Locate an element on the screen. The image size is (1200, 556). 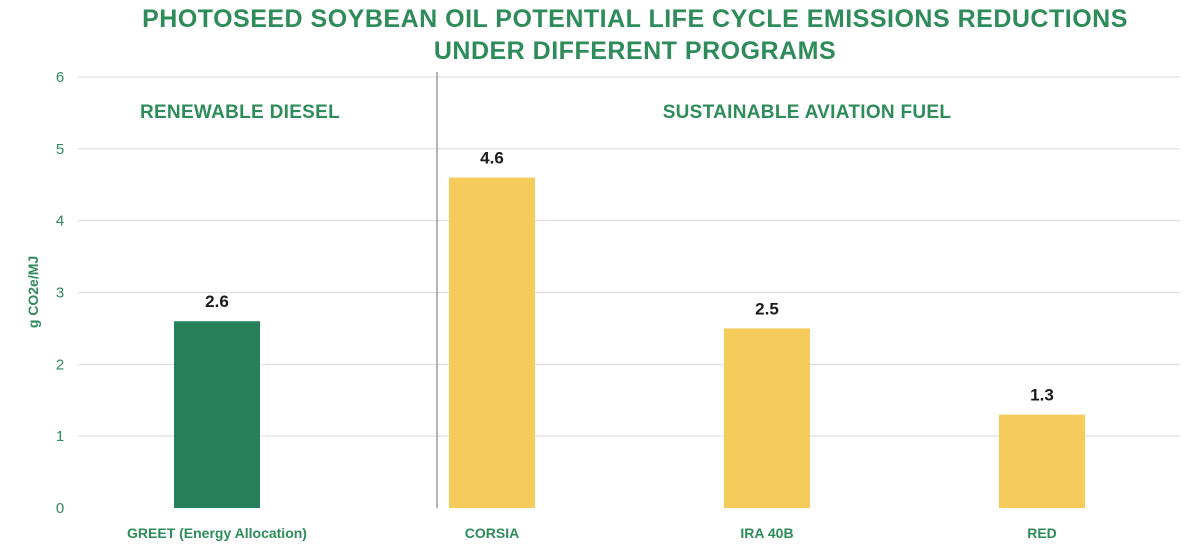
category-label-3: IRA 40B is located at coordinates (766, 533).